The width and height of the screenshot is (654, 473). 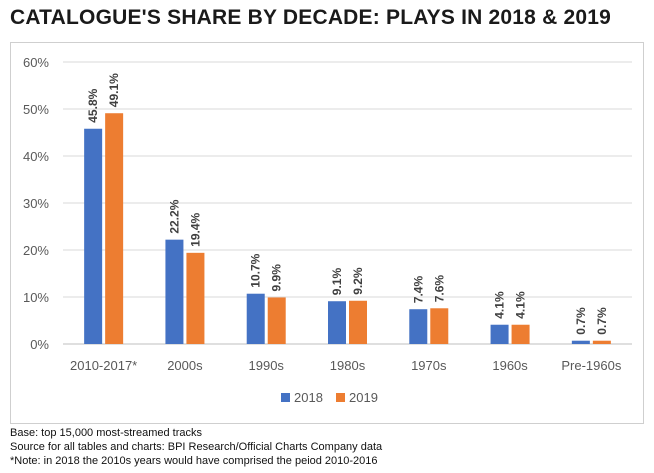 I want to click on y-tick-label: 20%, so click(x=36, y=250).